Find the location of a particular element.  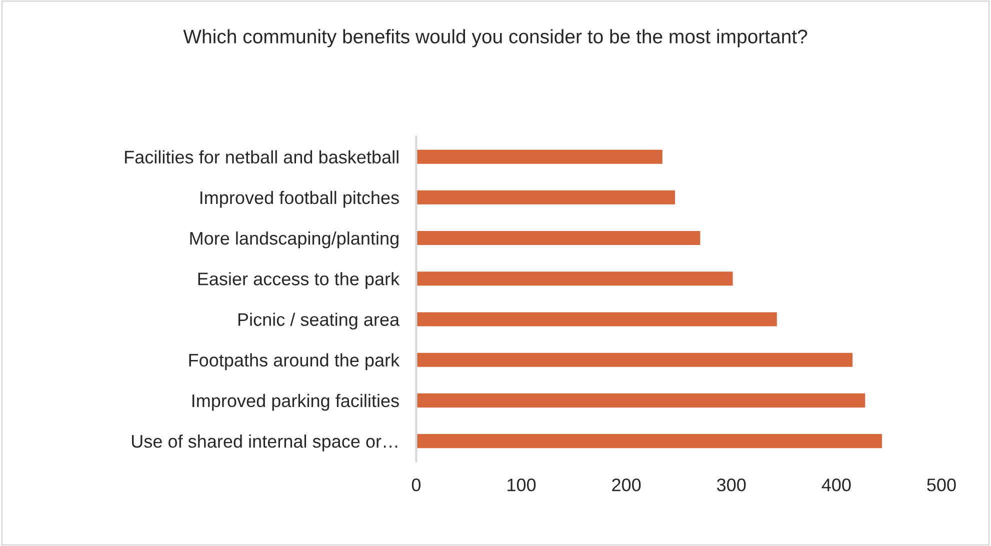

y-tick-label: Easier access to the park is located at coordinates (299, 280).